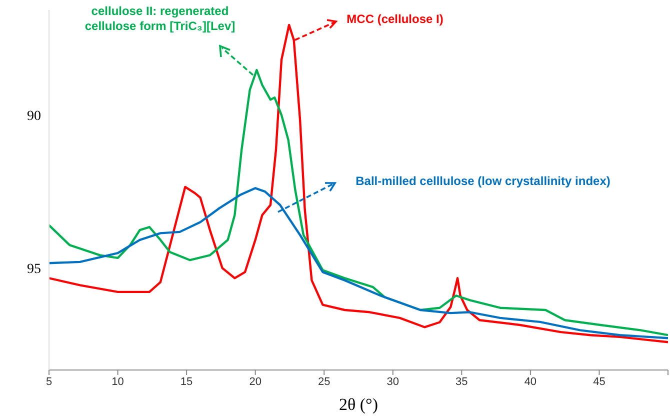  I want to click on x-tick-label: 15, so click(186, 382).